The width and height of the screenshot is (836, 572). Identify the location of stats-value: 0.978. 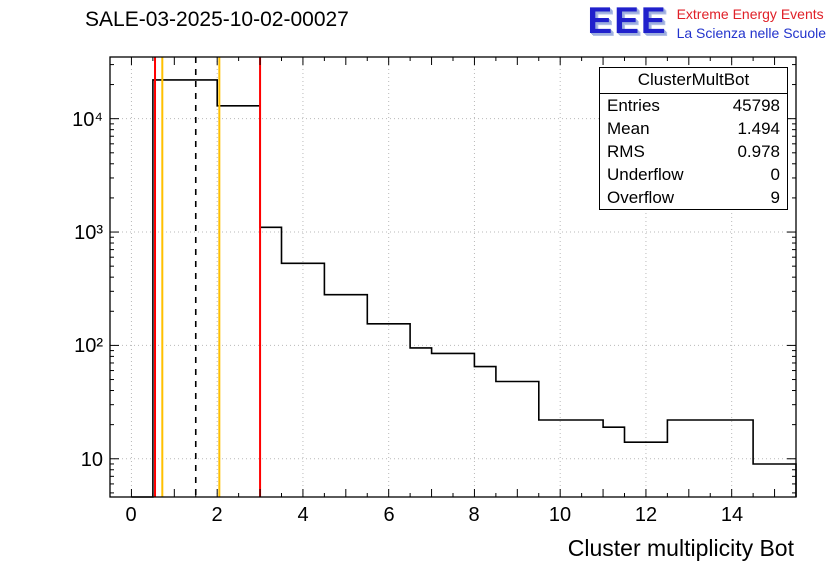
(758, 151).